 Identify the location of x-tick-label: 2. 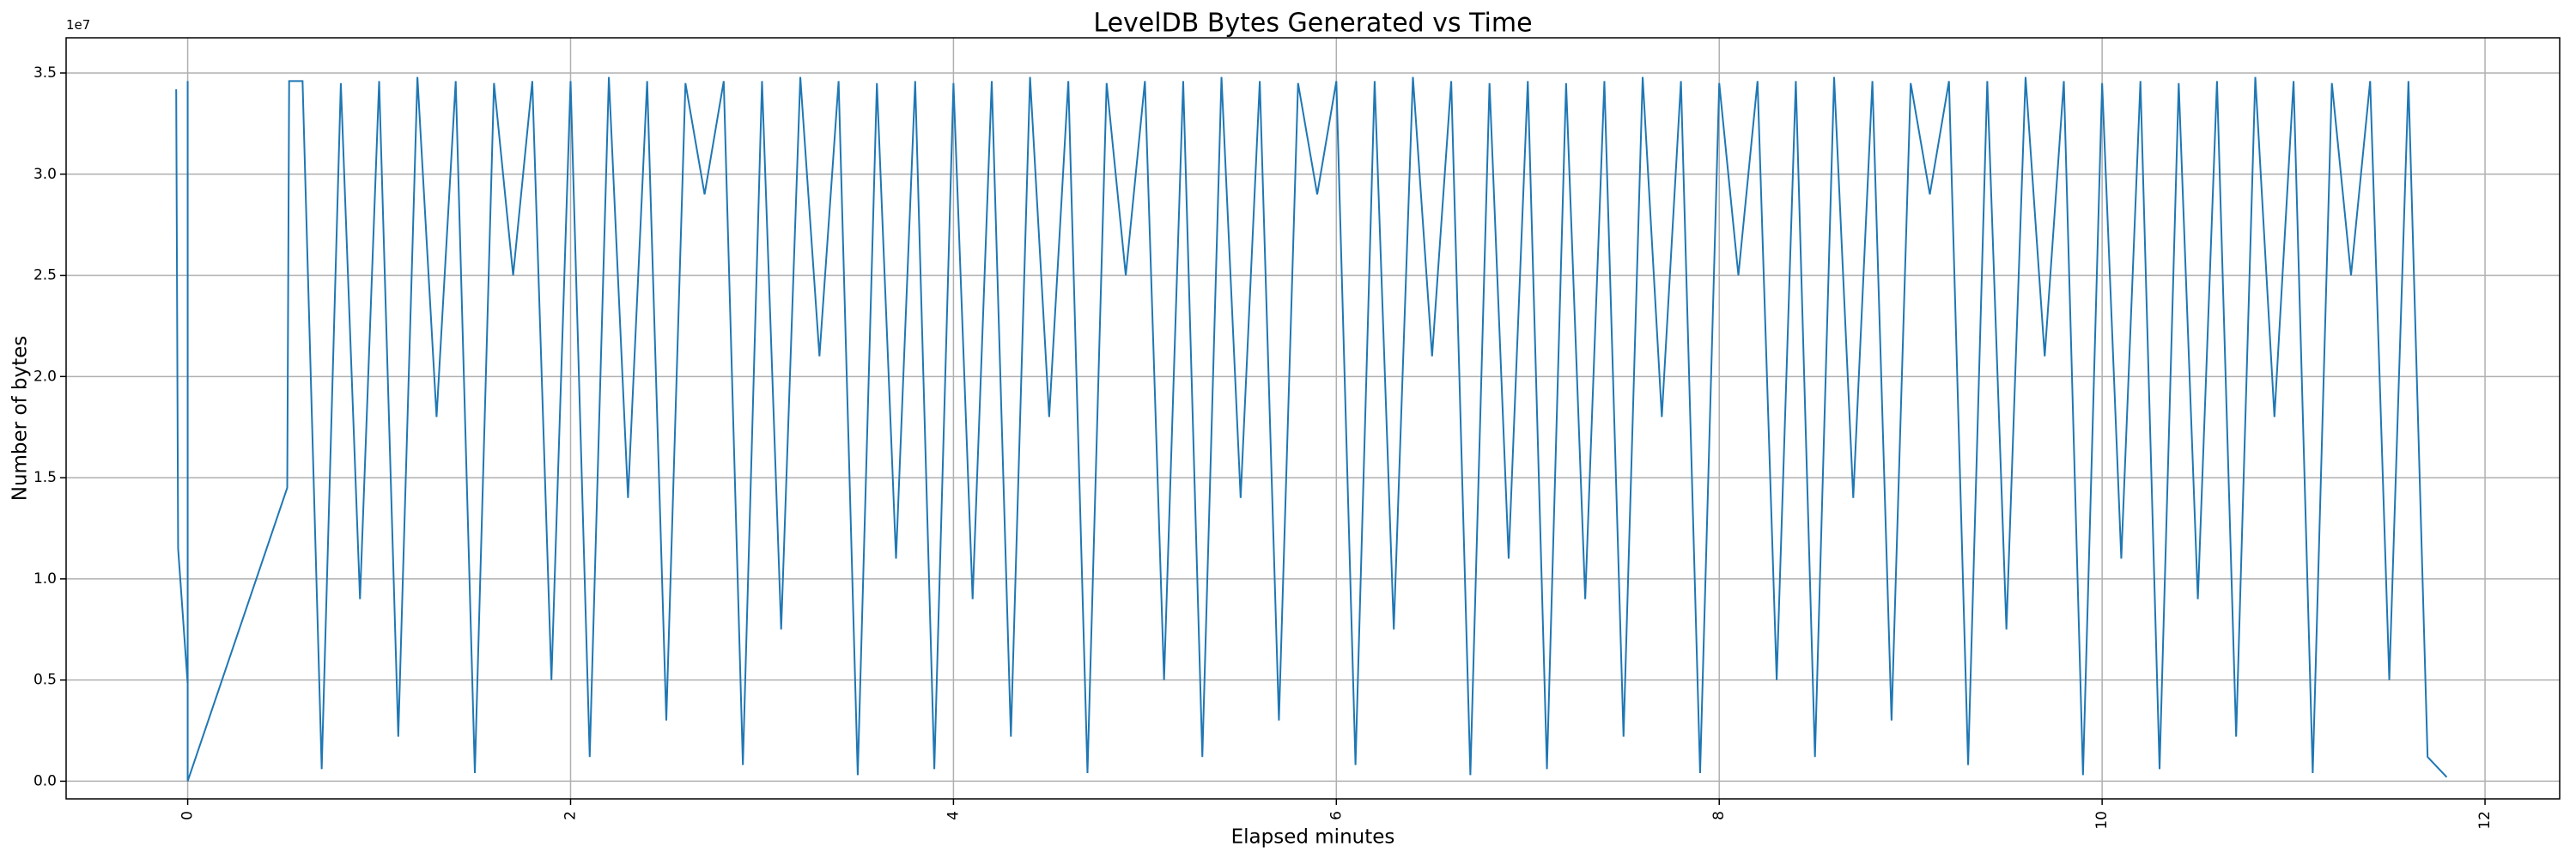
(570, 816).